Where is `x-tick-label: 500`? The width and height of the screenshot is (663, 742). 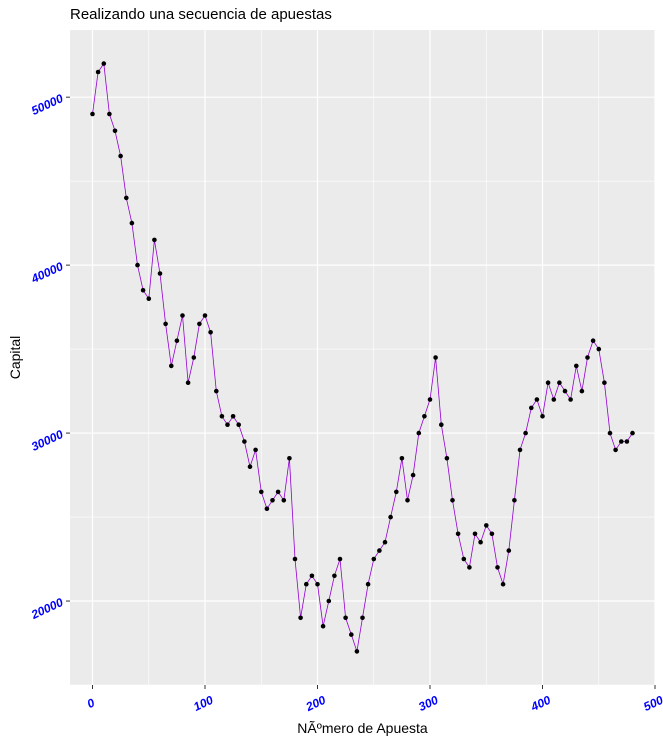 x-tick-label: 500 is located at coordinates (652, 703).